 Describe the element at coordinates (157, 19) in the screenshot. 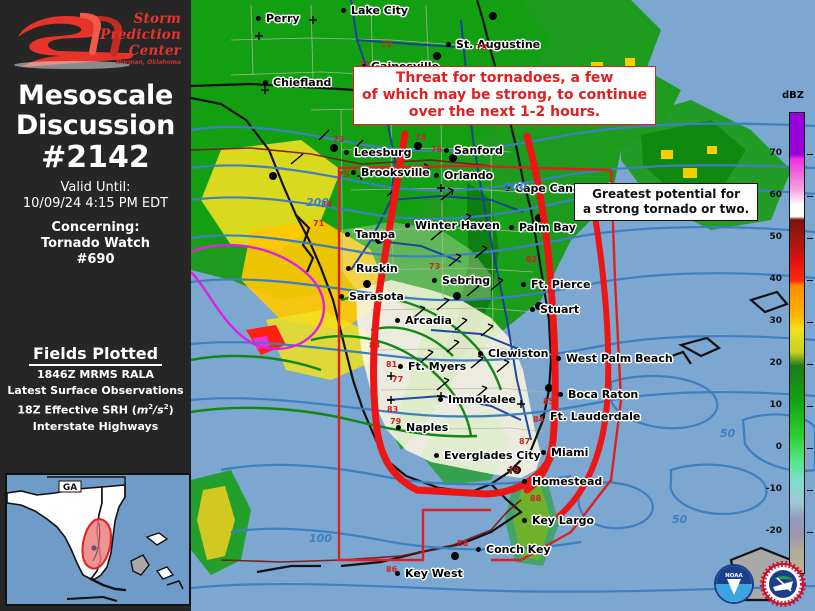

I see `logo-text-storm: Storm` at that location.